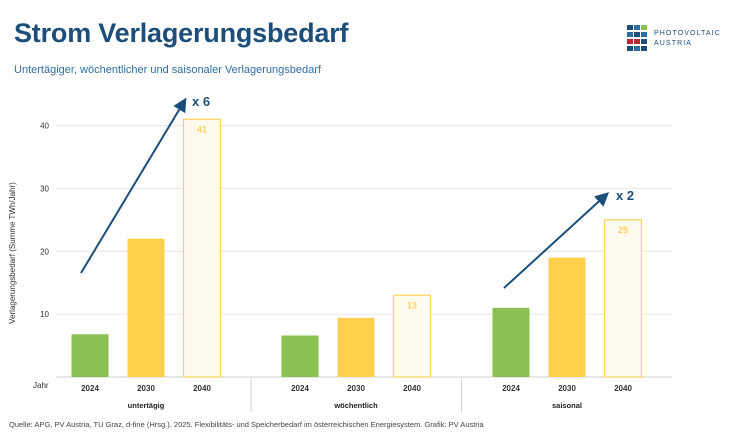 This screenshot has height=448, width=730. What do you see at coordinates (625, 195) in the screenshot?
I see `growth-multiplier-label: x 2` at bounding box center [625, 195].